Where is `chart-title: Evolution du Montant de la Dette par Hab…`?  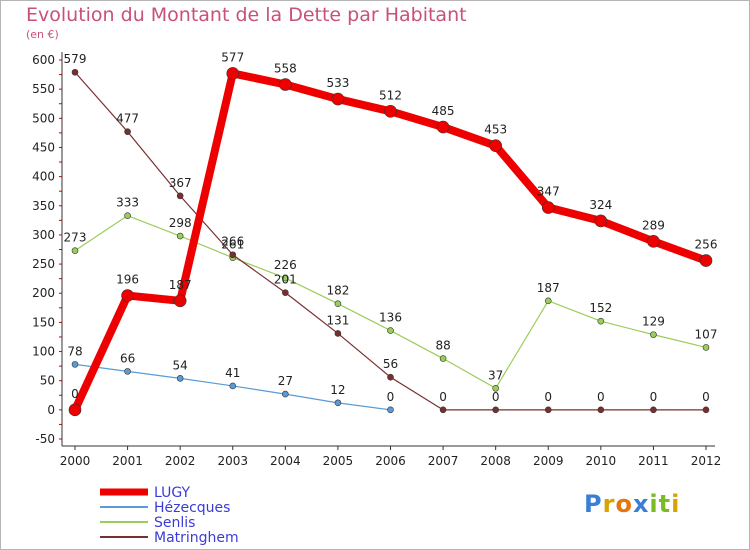 chart-title: Evolution du Montant de la Dette par Hab… is located at coordinates (246, 15).